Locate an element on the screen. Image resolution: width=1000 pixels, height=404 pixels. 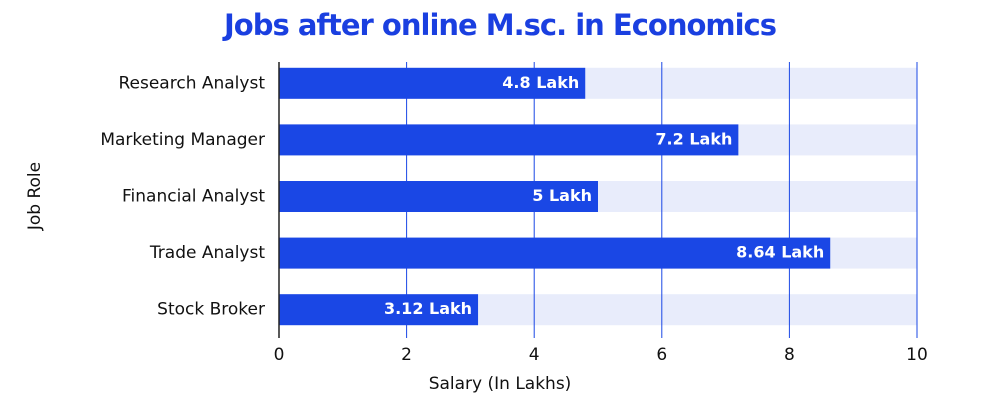
value-label: 4.8 Lakh is located at coordinates (540, 82).